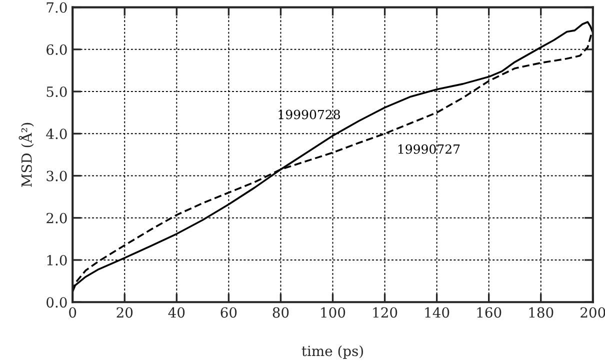 The height and width of the screenshot is (364, 605). What do you see at coordinates (56, 218) in the screenshot?
I see `y-tick-label: 2.0` at bounding box center [56, 218].